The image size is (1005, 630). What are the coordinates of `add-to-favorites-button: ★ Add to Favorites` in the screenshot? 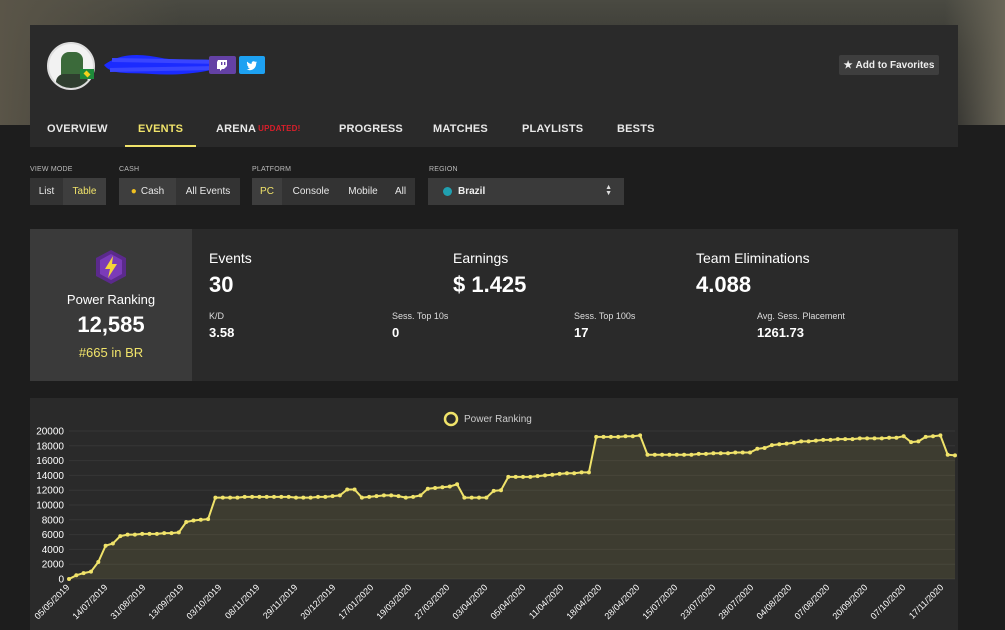 It's located at (889, 65).